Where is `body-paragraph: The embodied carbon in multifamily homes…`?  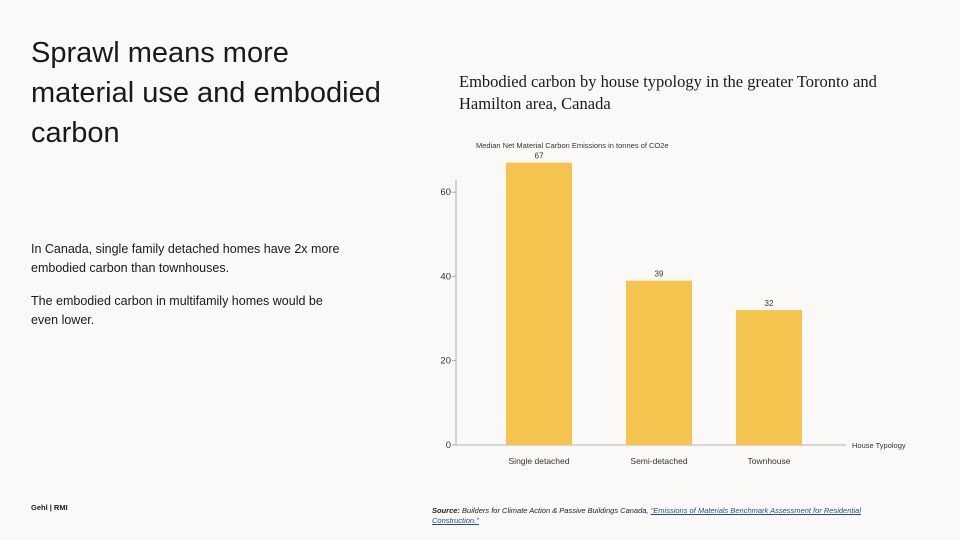 body-paragraph: The embodied carbon in multifamily homes… is located at coordinates (177, 310).